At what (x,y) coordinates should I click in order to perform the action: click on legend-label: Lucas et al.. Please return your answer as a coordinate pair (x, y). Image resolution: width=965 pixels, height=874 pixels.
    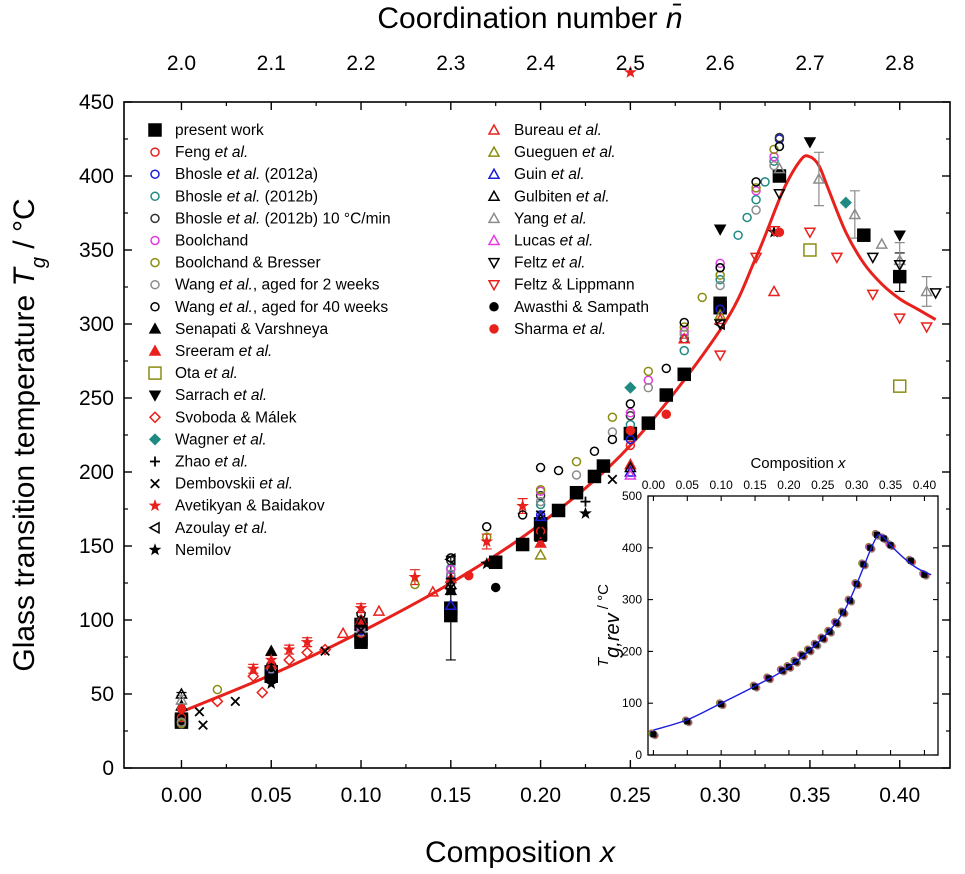
    Looking at the image, I should click on (553, 241).